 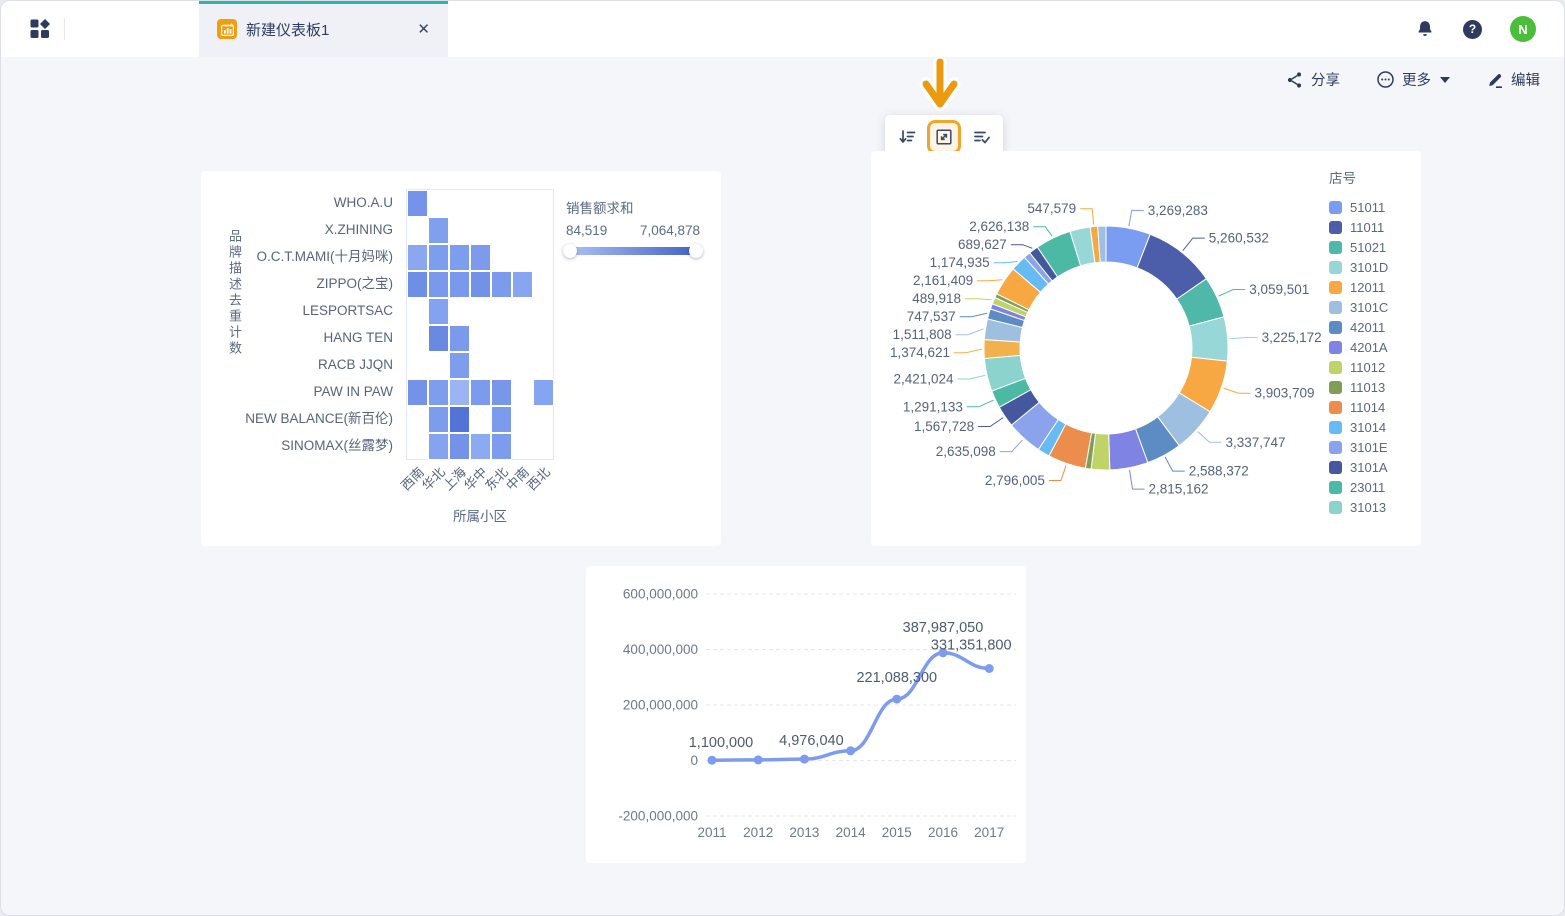 I want to click on legend-item: 3101E, so click(x=1374, y=447).